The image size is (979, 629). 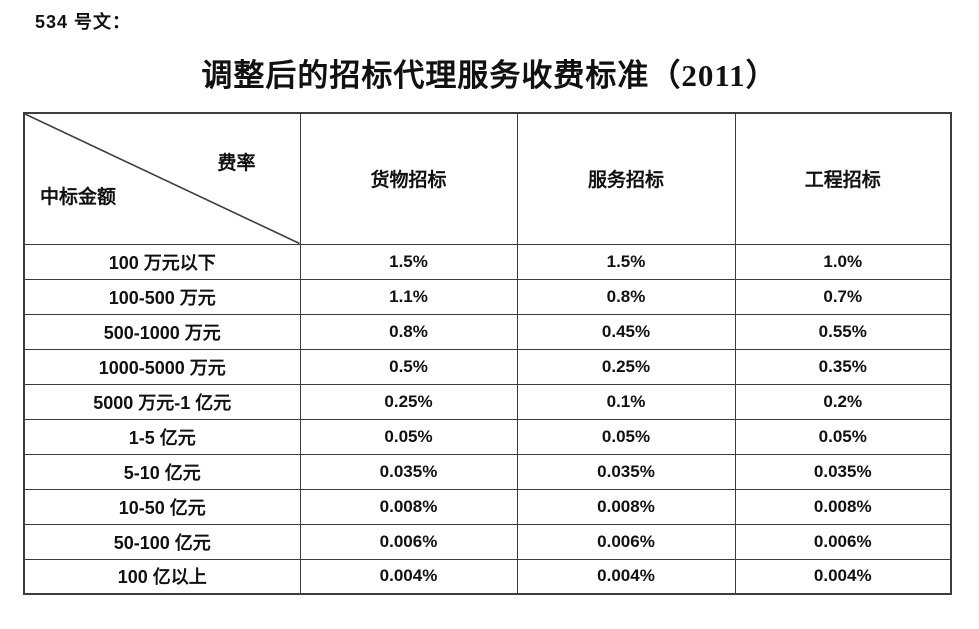 What do you see at coordinates (162, 261) in the screenshot?
I see `amount-range-cell: 100 万元以下` at bounding box center [162, 261].